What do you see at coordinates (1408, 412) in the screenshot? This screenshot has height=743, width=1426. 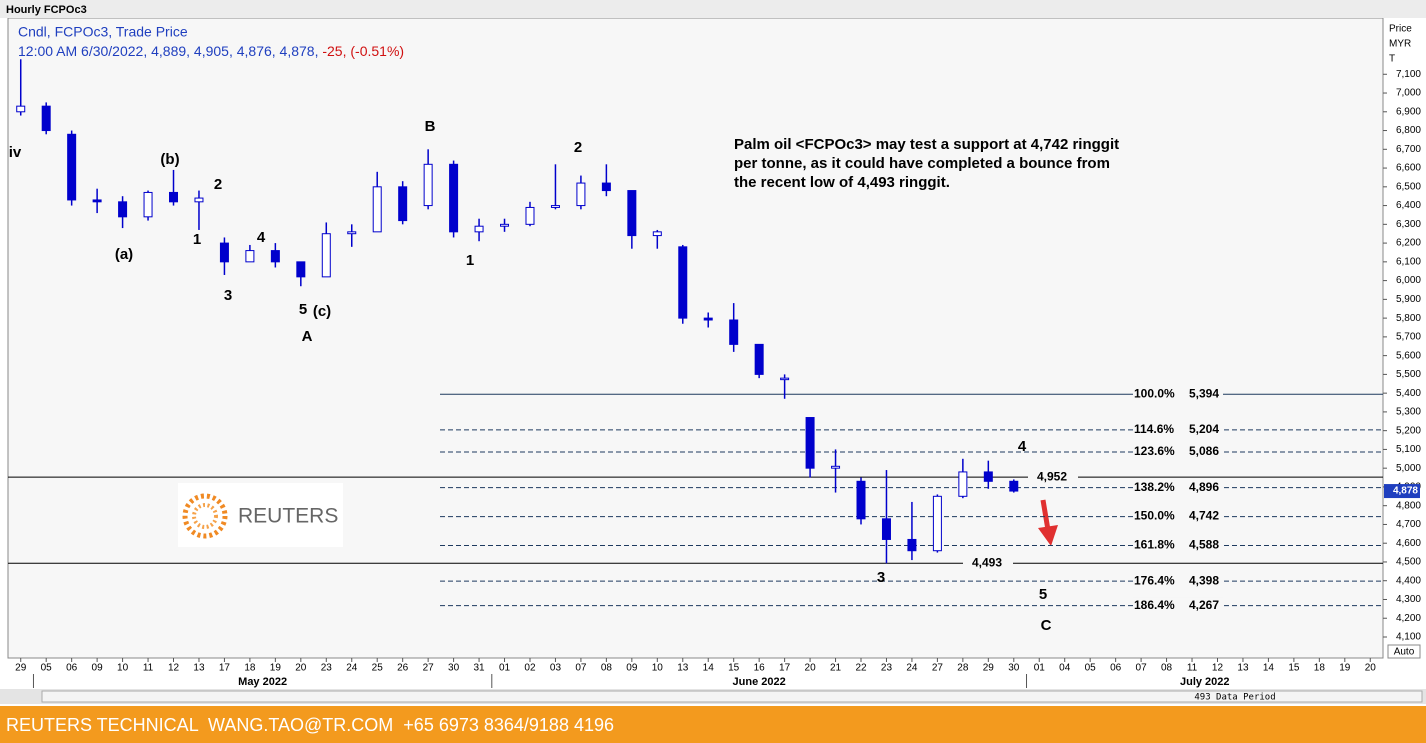 I see `y-tick-label: 5,300` at bounding box center [1408, 412].